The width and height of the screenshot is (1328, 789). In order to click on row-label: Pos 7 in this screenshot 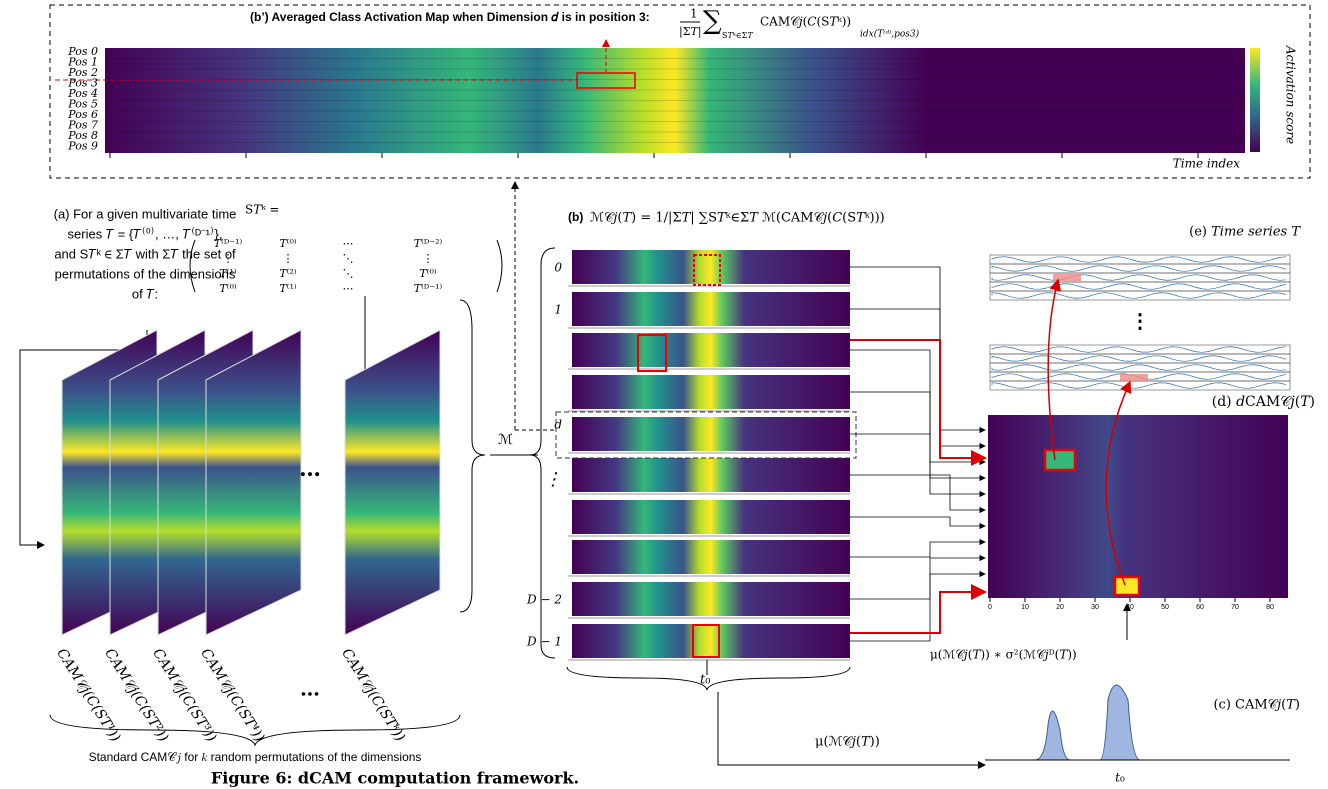, I will do `click(82, 125)`.